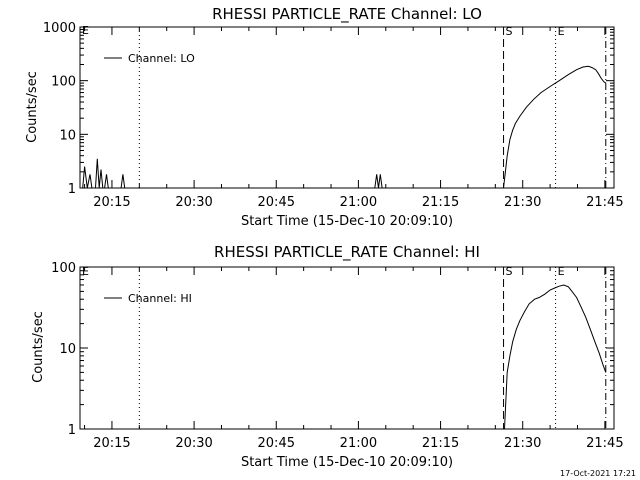  Describe the element at coordinates (347, 252) in the screenshot. I see `chart-title: RHESSI PARTICLE_RATE Channel: HI` at that location.